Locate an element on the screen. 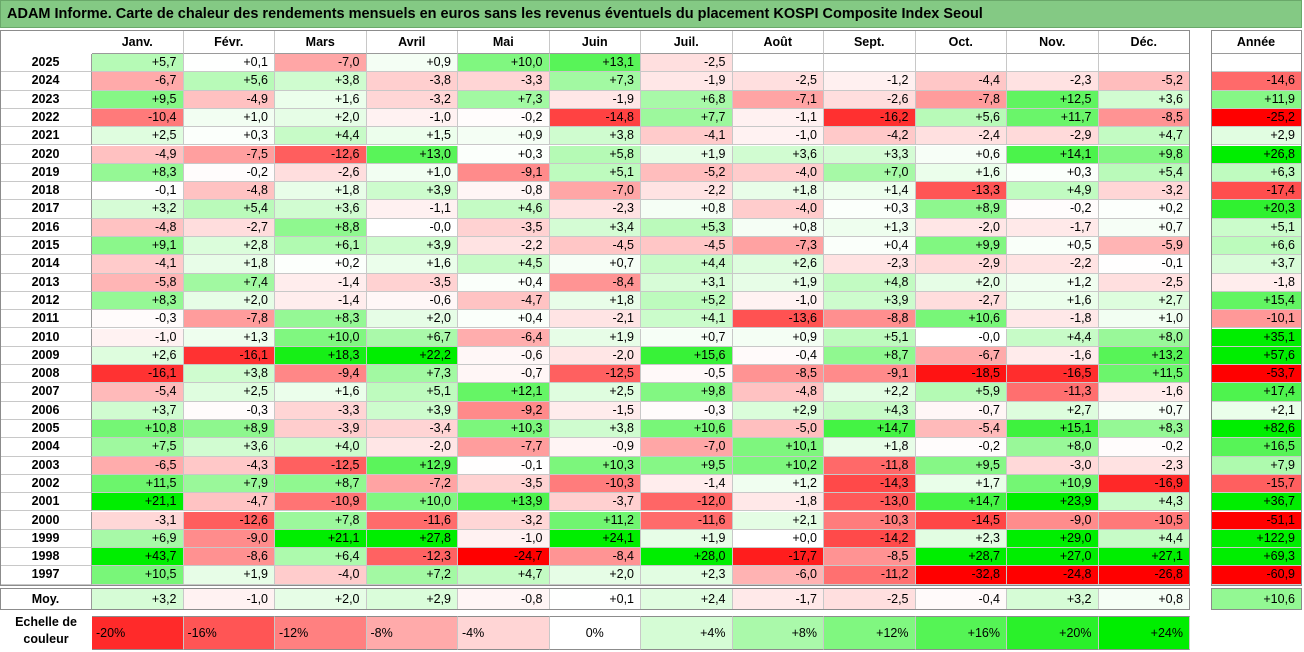 Image resolution: width=1304 pixels, height=652 pixels. heatmap-cell: +7,5 is located at coordinates (138, 447).